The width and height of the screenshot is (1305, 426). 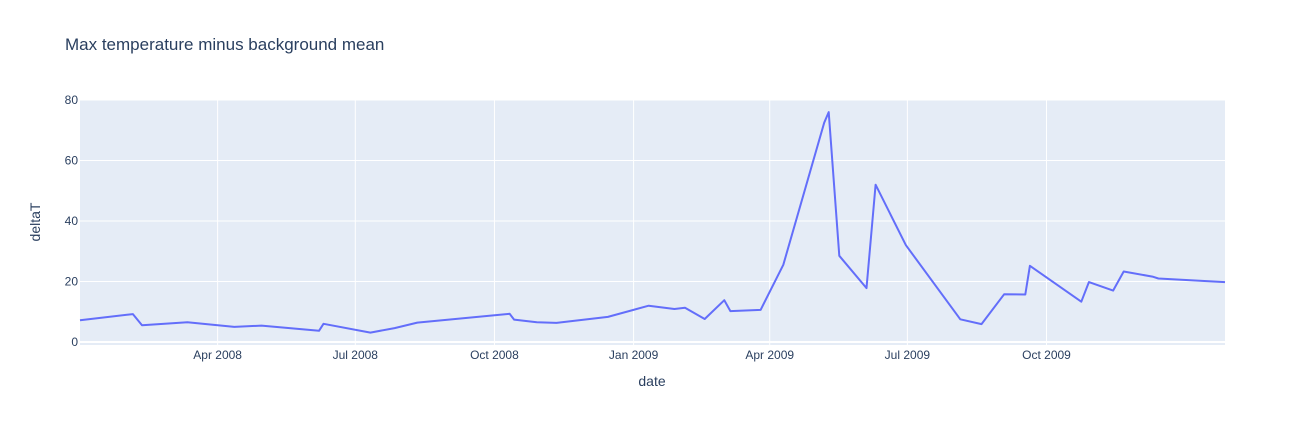 I want to click on x-tick-label: Oct 2008, so click(x=494, y=355).